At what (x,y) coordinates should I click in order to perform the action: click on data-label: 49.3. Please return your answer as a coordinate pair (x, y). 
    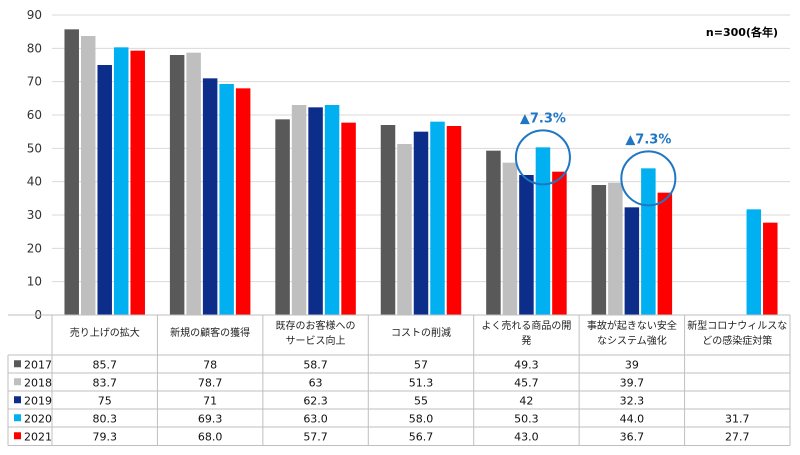
    Looking at the image, I should click on (526, 364).